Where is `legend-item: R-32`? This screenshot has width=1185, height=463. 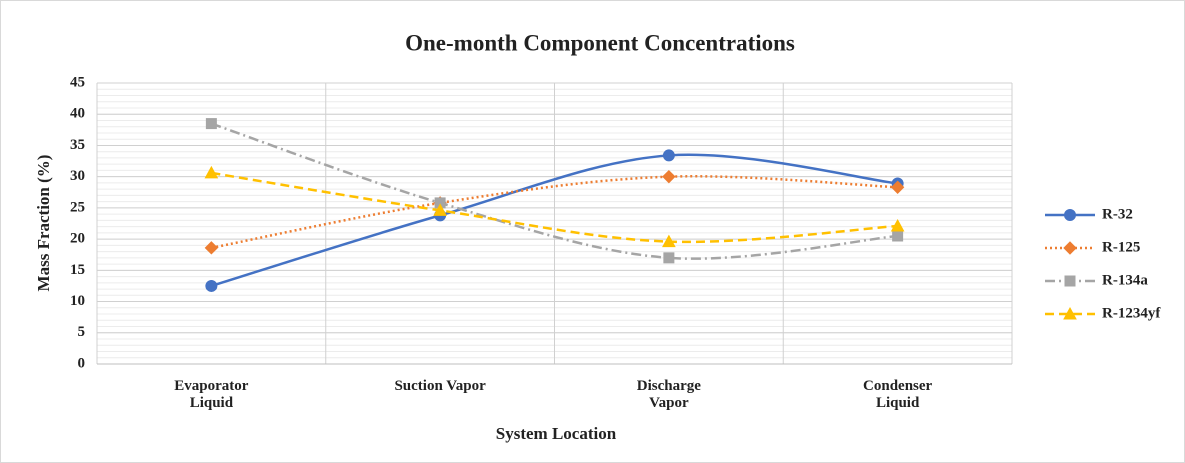
legend-item: R-32 is located at coordinates (1089, 214).